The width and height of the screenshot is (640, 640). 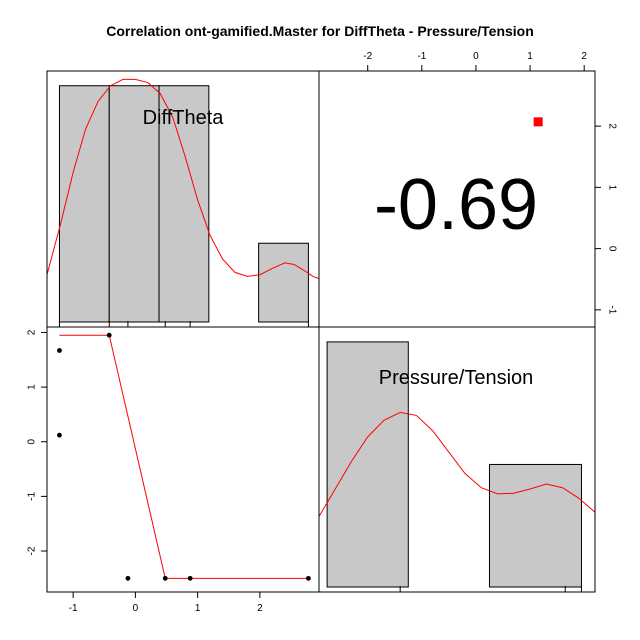 I want to click on correlation-value: -0.69, so click(x=456, y=205).